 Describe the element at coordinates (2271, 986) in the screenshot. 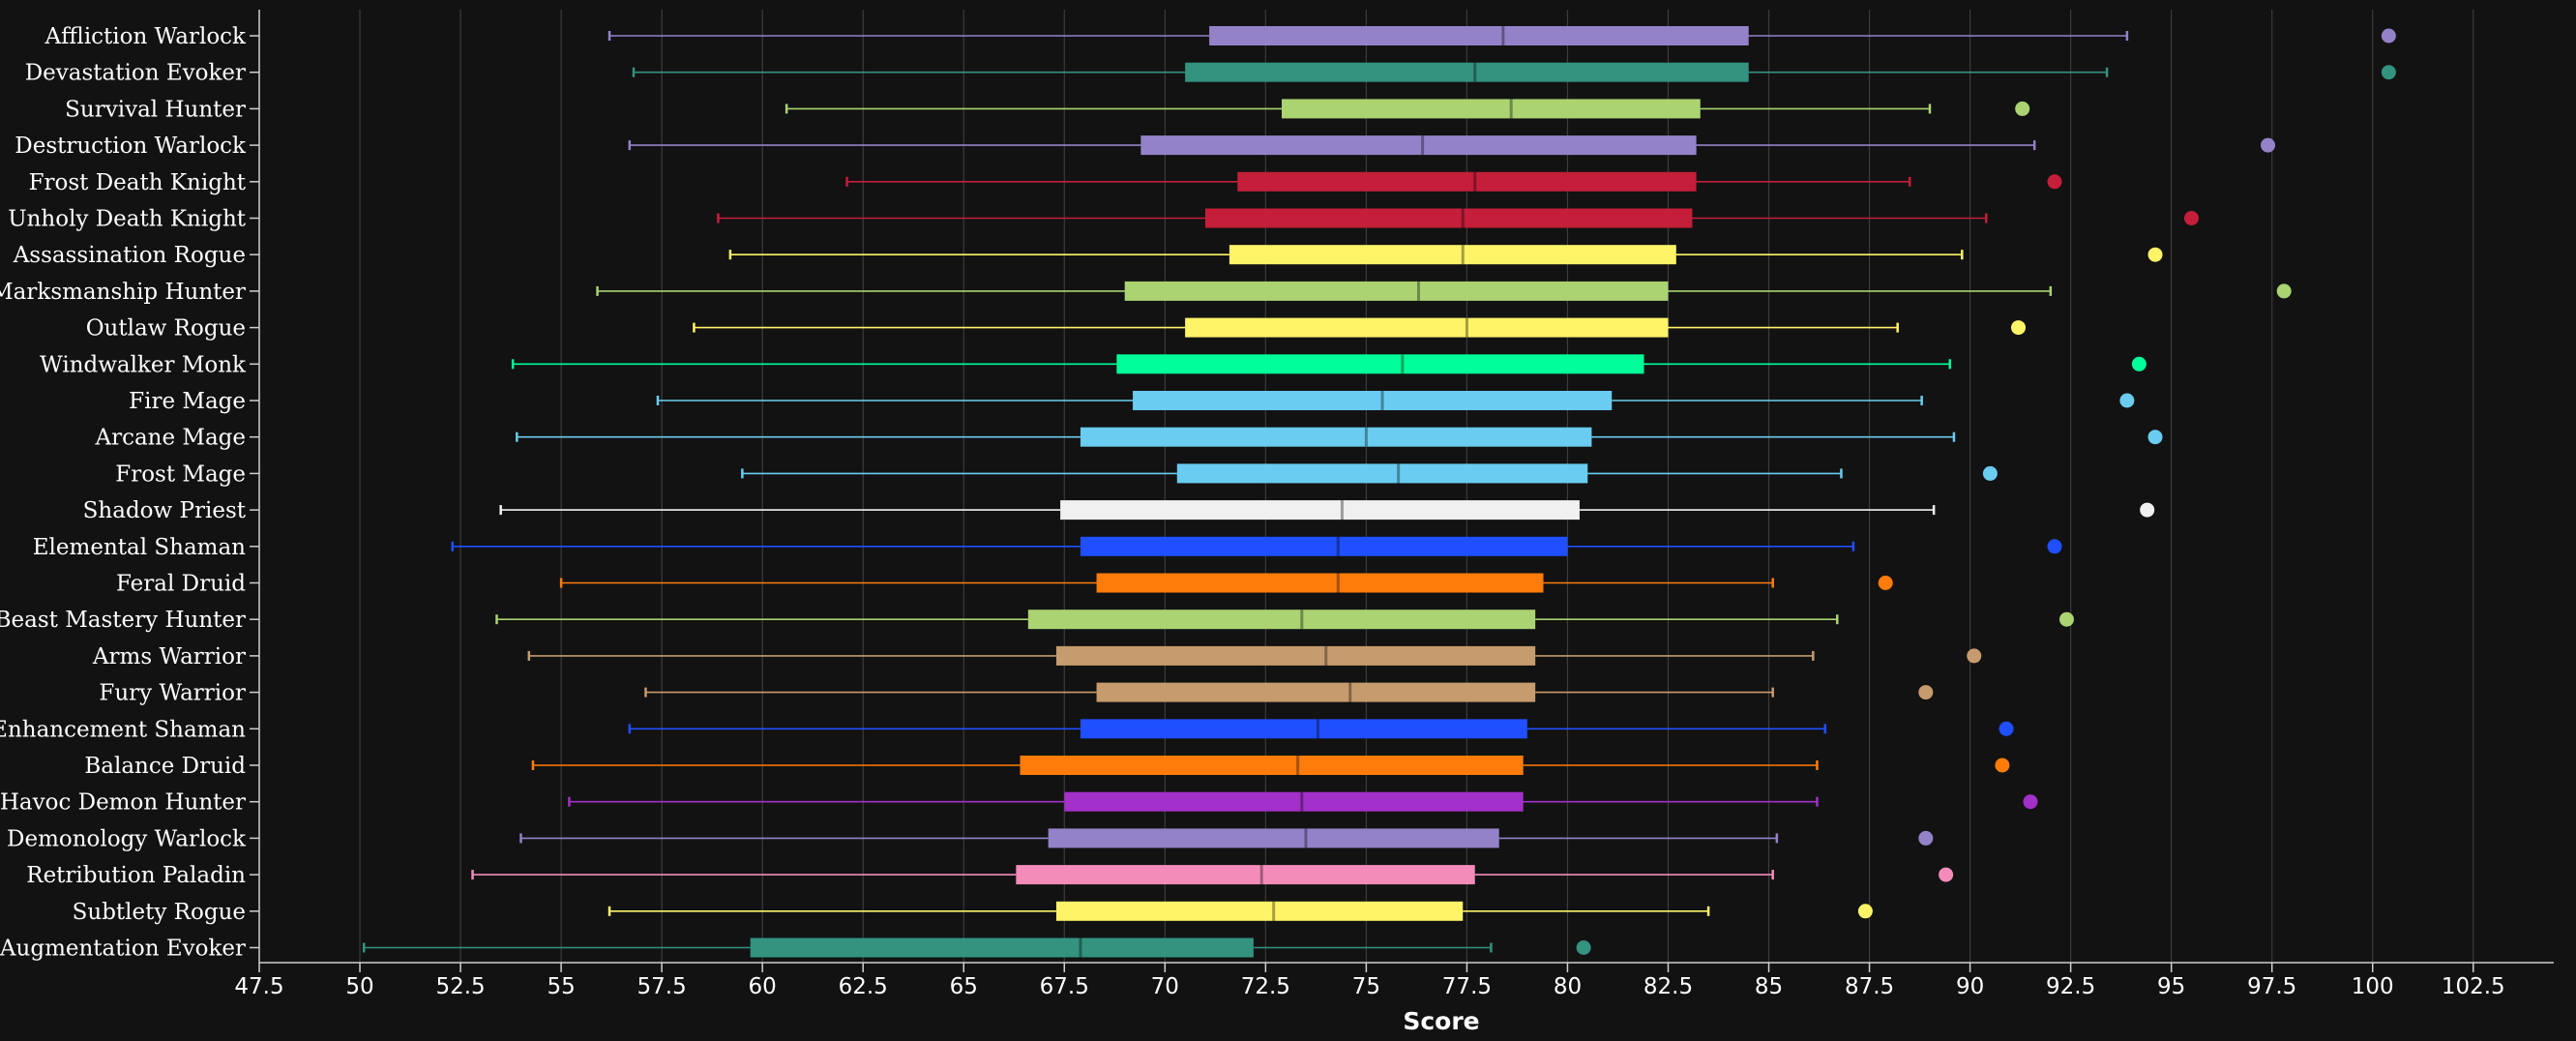

I see `x-tick-label: 97.5` at that location.